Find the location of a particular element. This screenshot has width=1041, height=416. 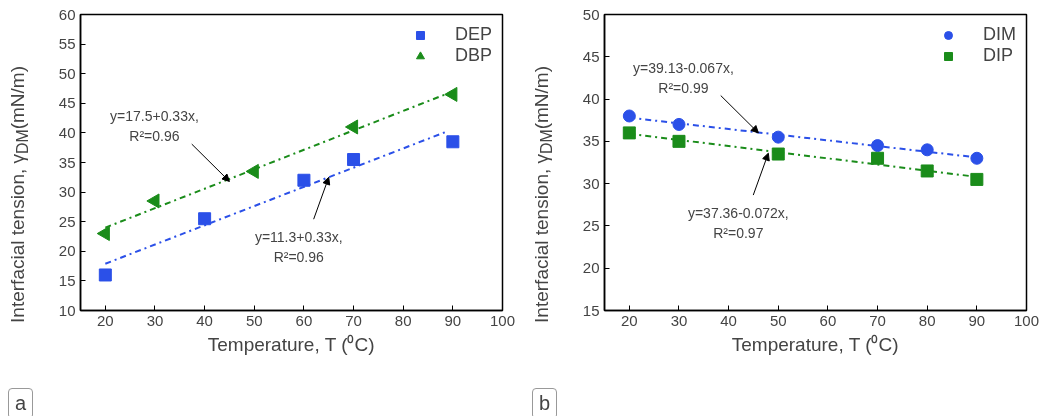

legend-label: DEP is located at coordinates (473, 34).